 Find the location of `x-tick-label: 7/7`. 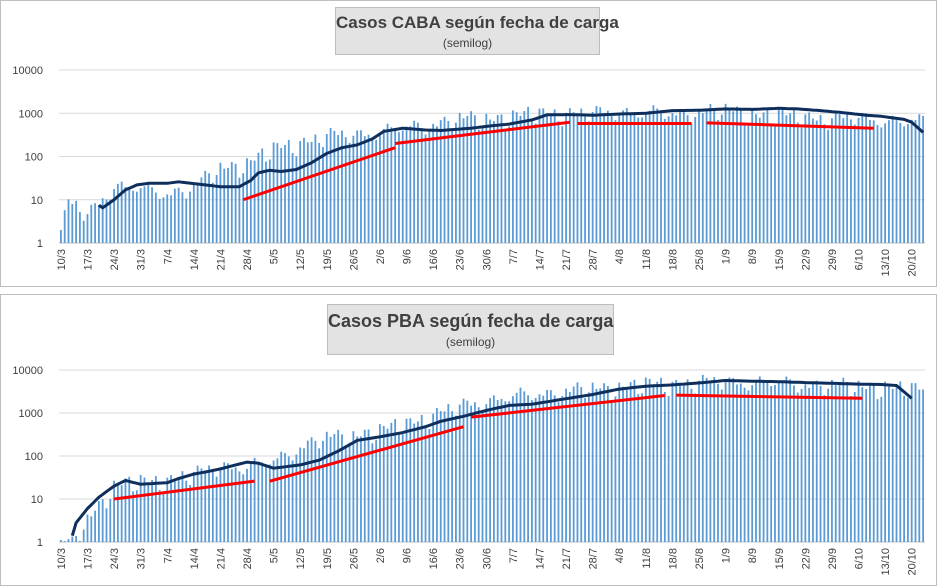

x-tick-label: 7/7 is located at coordinates (514, 256).